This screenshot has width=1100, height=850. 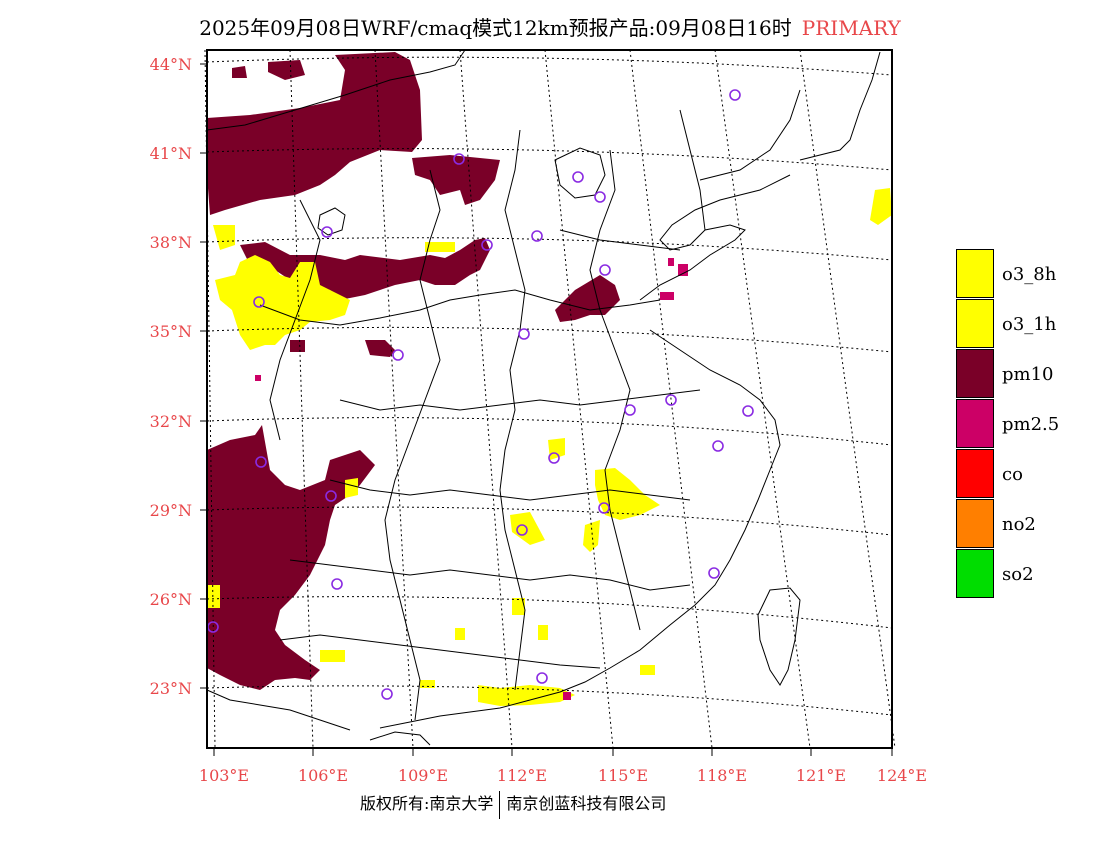 What do you see at coordinates (627, 494) in the screenshot?
I see `o3-area-hubei` at bounding box center [627, 494].